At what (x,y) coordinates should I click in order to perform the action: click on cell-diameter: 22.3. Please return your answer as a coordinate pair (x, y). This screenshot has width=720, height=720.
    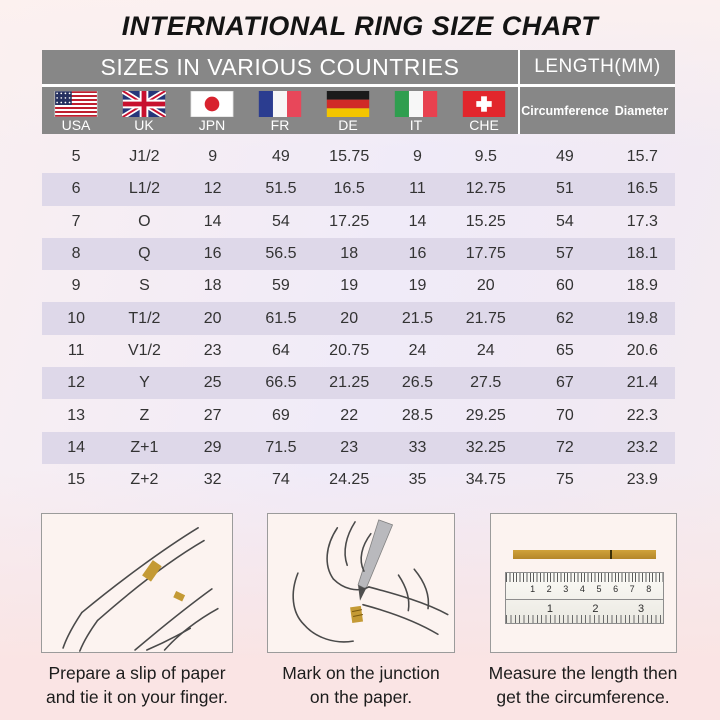
    Looking at the image, I should click on (642, 415).